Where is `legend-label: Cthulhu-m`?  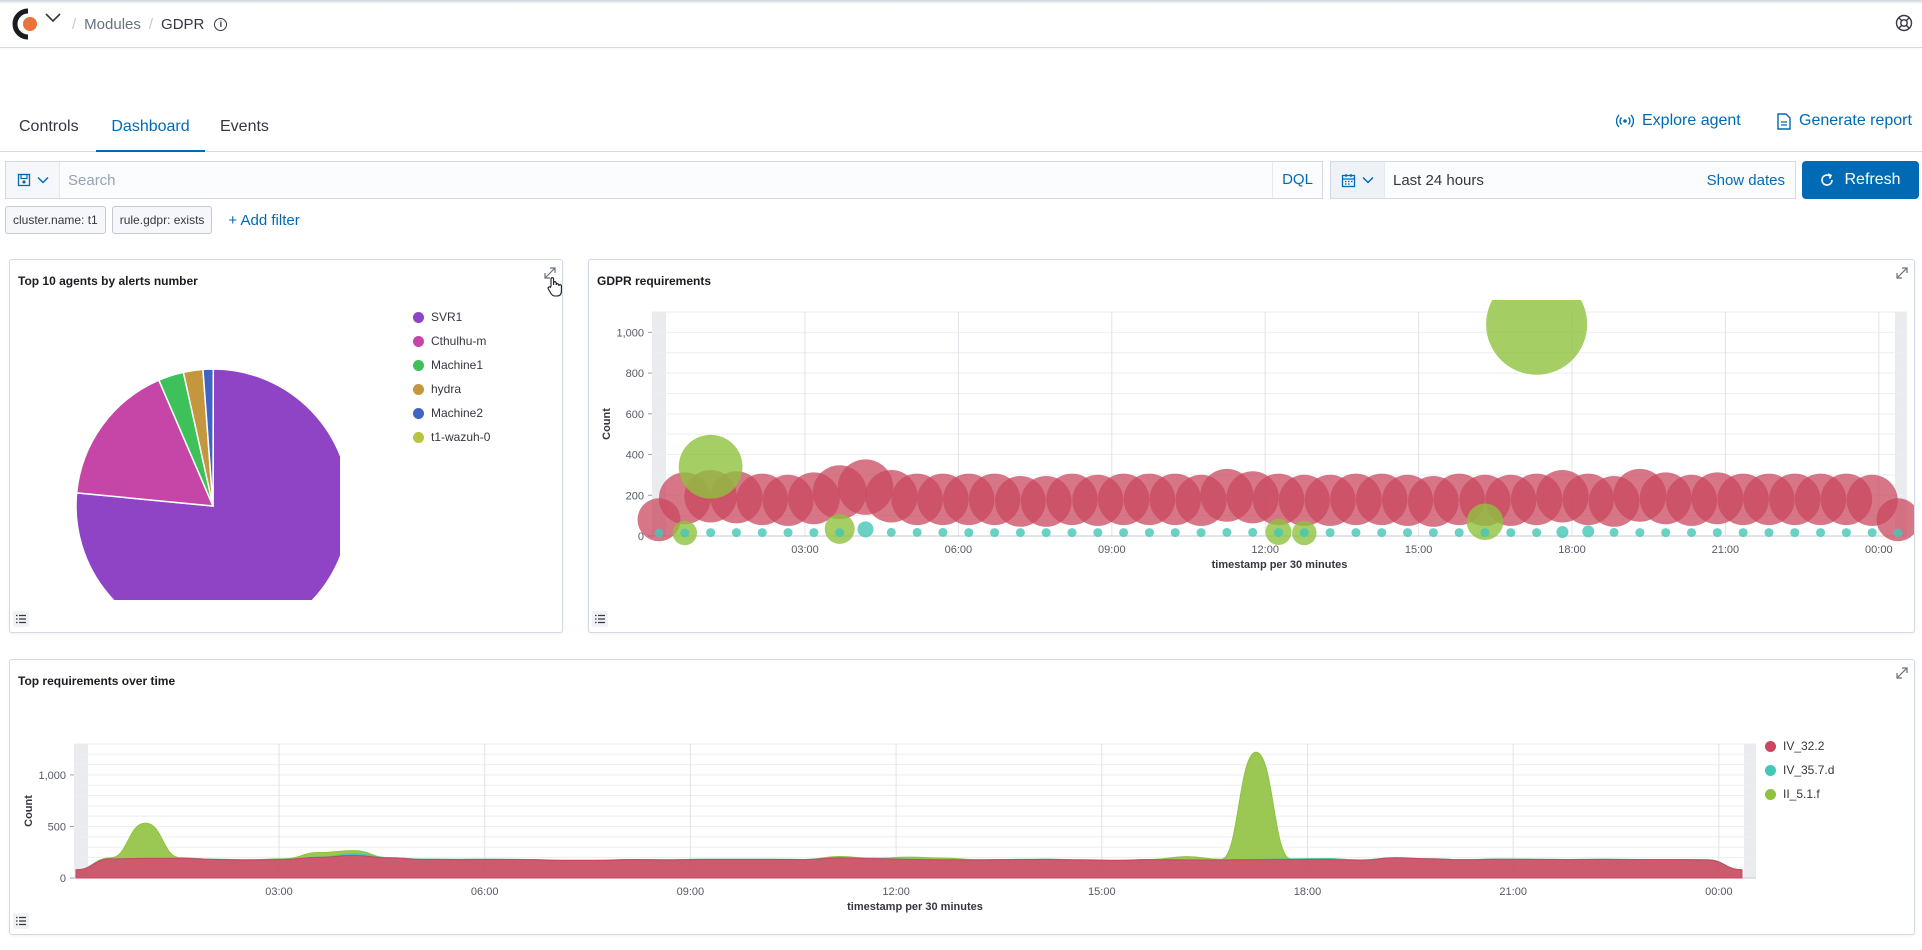 legend-label: Cthulhu-m is located at coordinates (459, 341).